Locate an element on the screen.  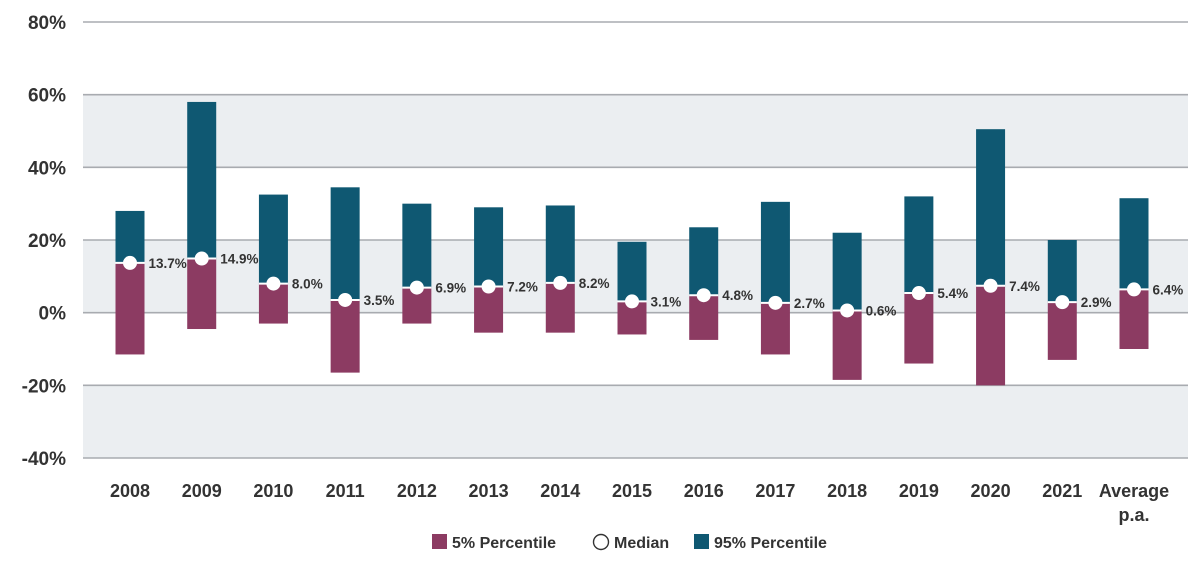
y-tick-label: 0% is located at coordinates (53, 314).